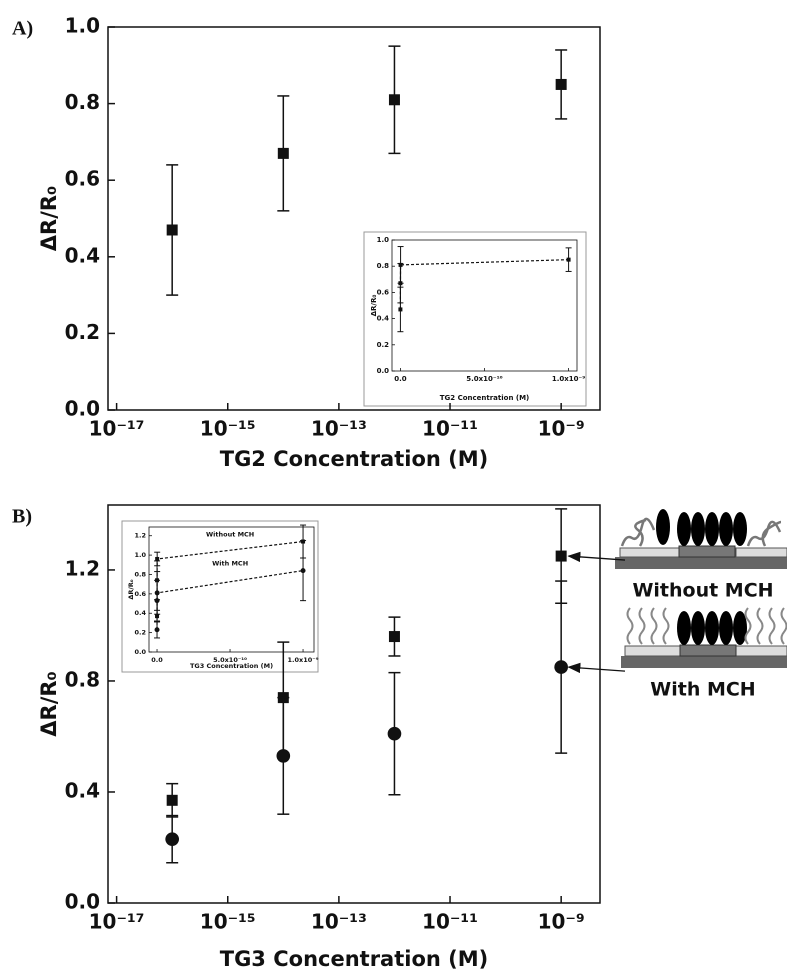  What do you see at coordinates (704, 637) in the screenshot?
I see `schematic-with-mch` at bounding box center [704, 637].